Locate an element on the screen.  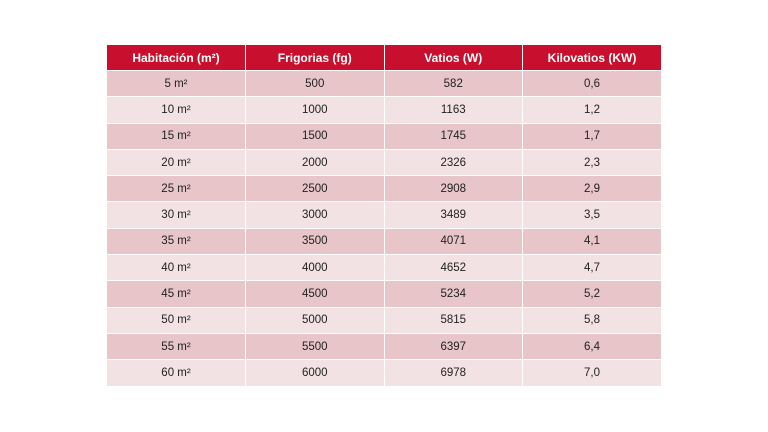
cell-habitacion: 30 m² is located at coordinates (176, 215).